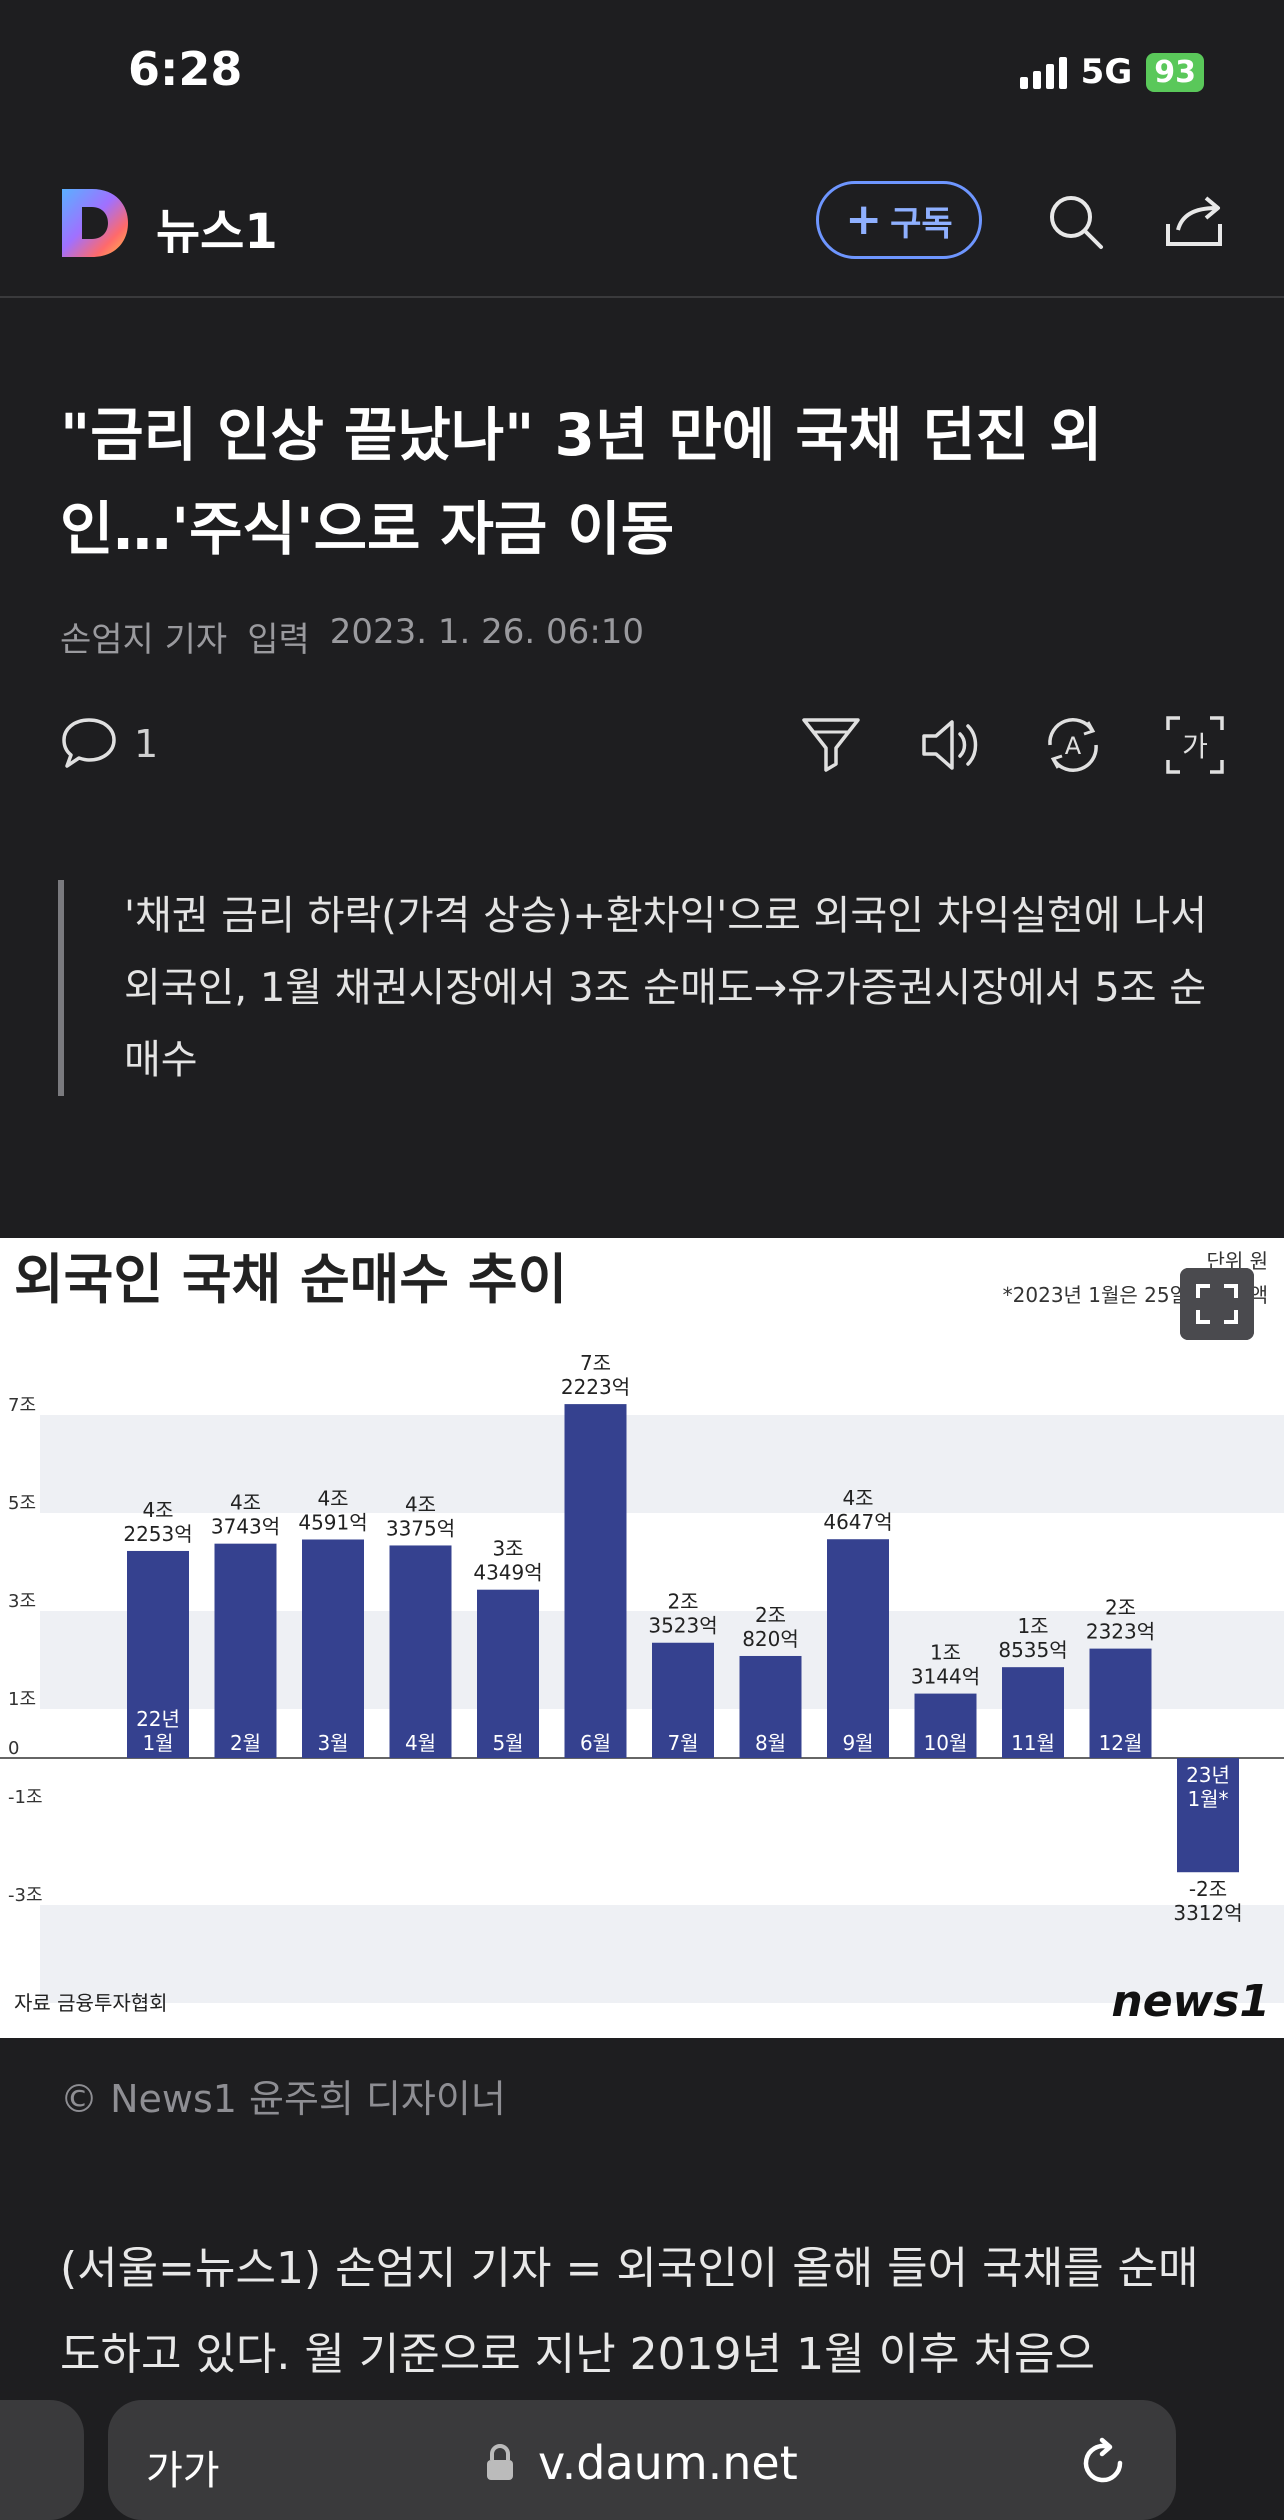 The height and width of the screenshot is (2520, 1284). What do you see at coordinates (94, 223) in the screenshot?
I see `daum-logo-icon` at bounding box center [94, 223].